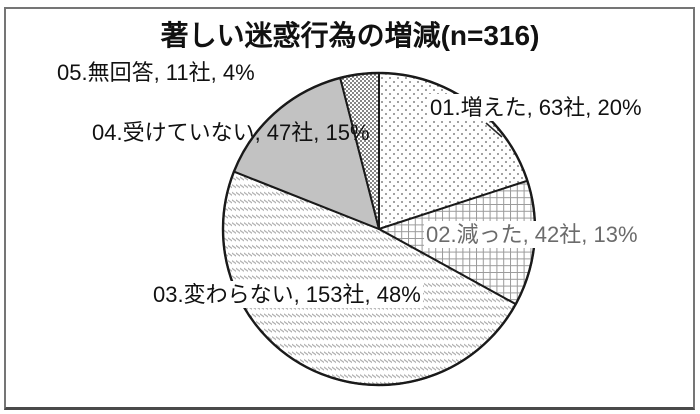 The width and height of the screenshot is (700, 414). What do you see at coordinates (532, 234) in the screenshot?
I see `slice-label-02: 02.減った, 42社, 13%` at bounding box center [532, 234].